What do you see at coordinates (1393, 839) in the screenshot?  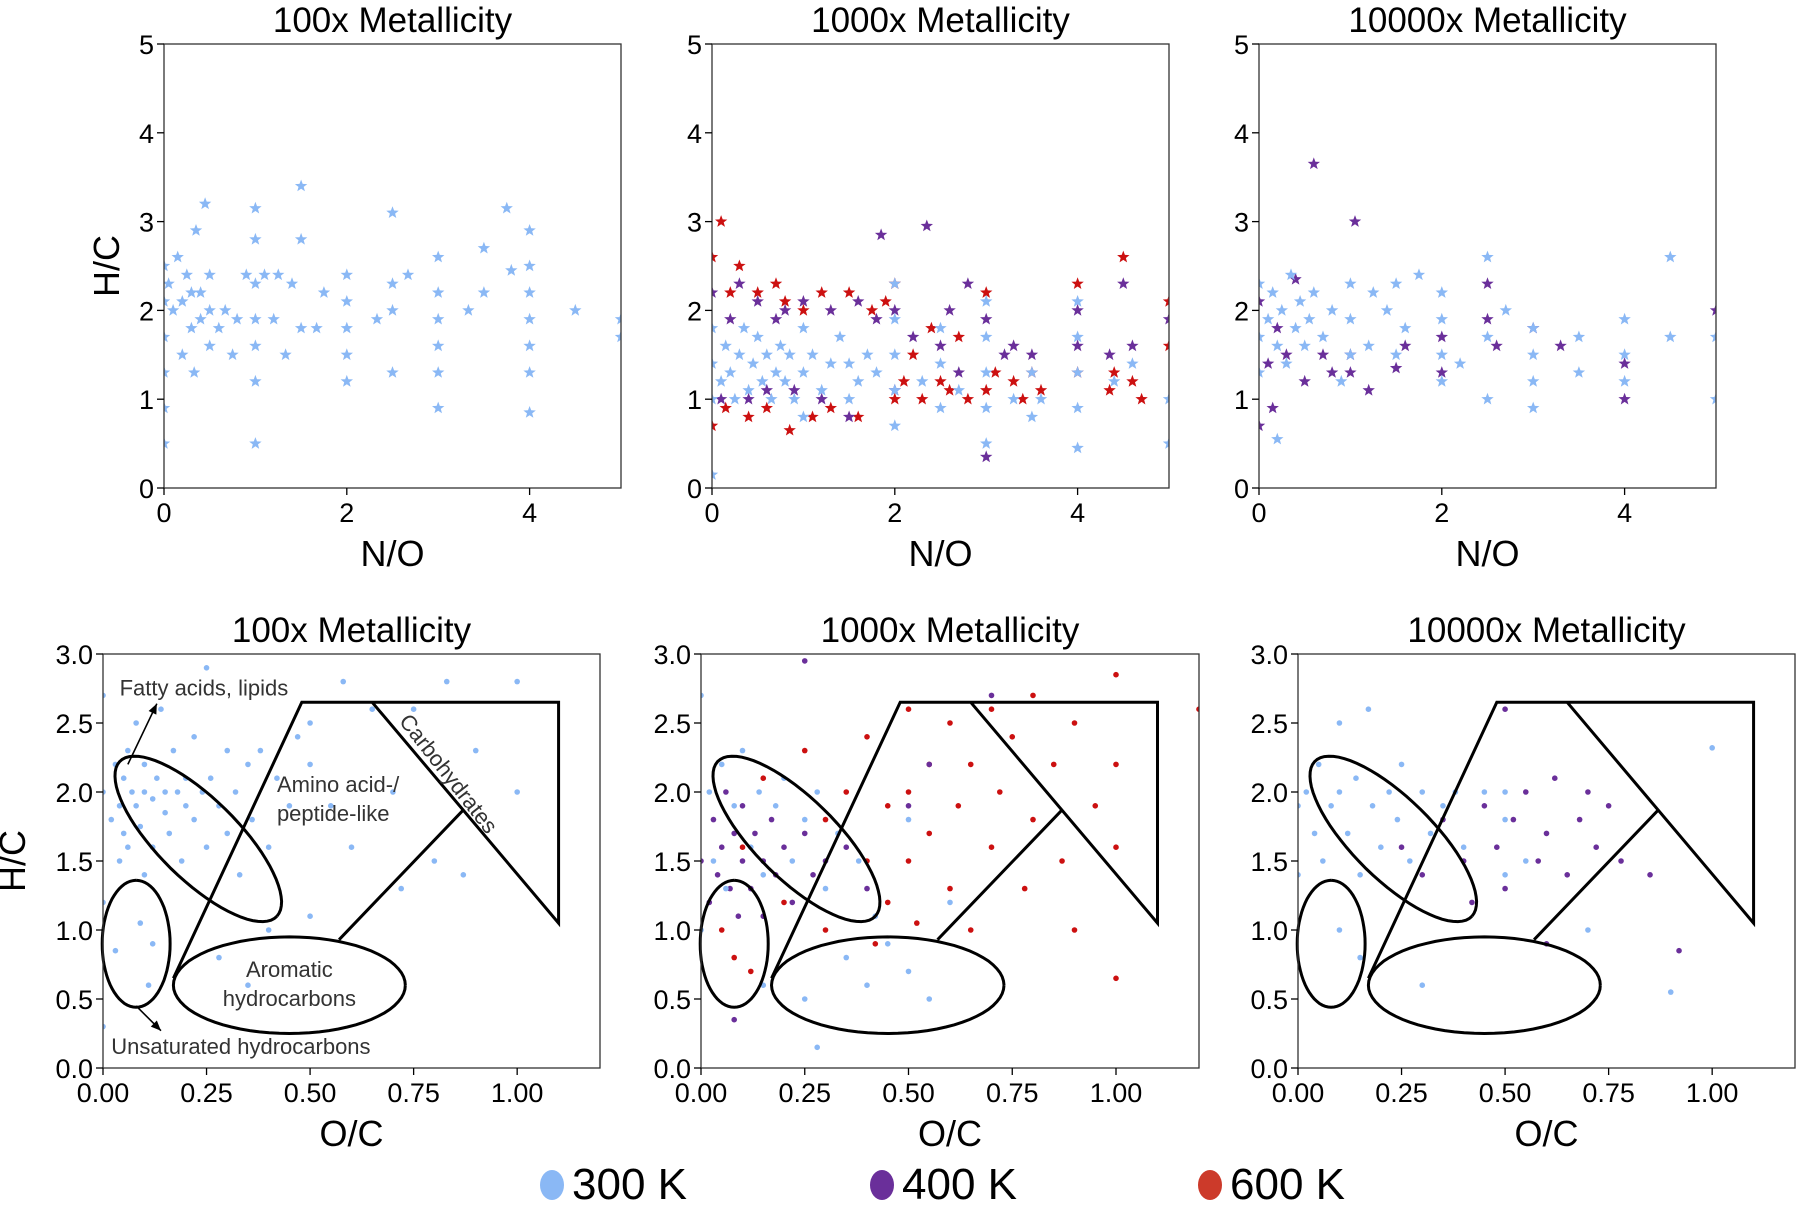 I see `lipid-region` at bounding box center [1393, 839].